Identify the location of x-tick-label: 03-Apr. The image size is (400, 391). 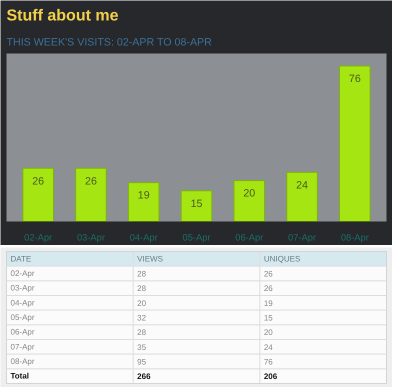
(90, 237).